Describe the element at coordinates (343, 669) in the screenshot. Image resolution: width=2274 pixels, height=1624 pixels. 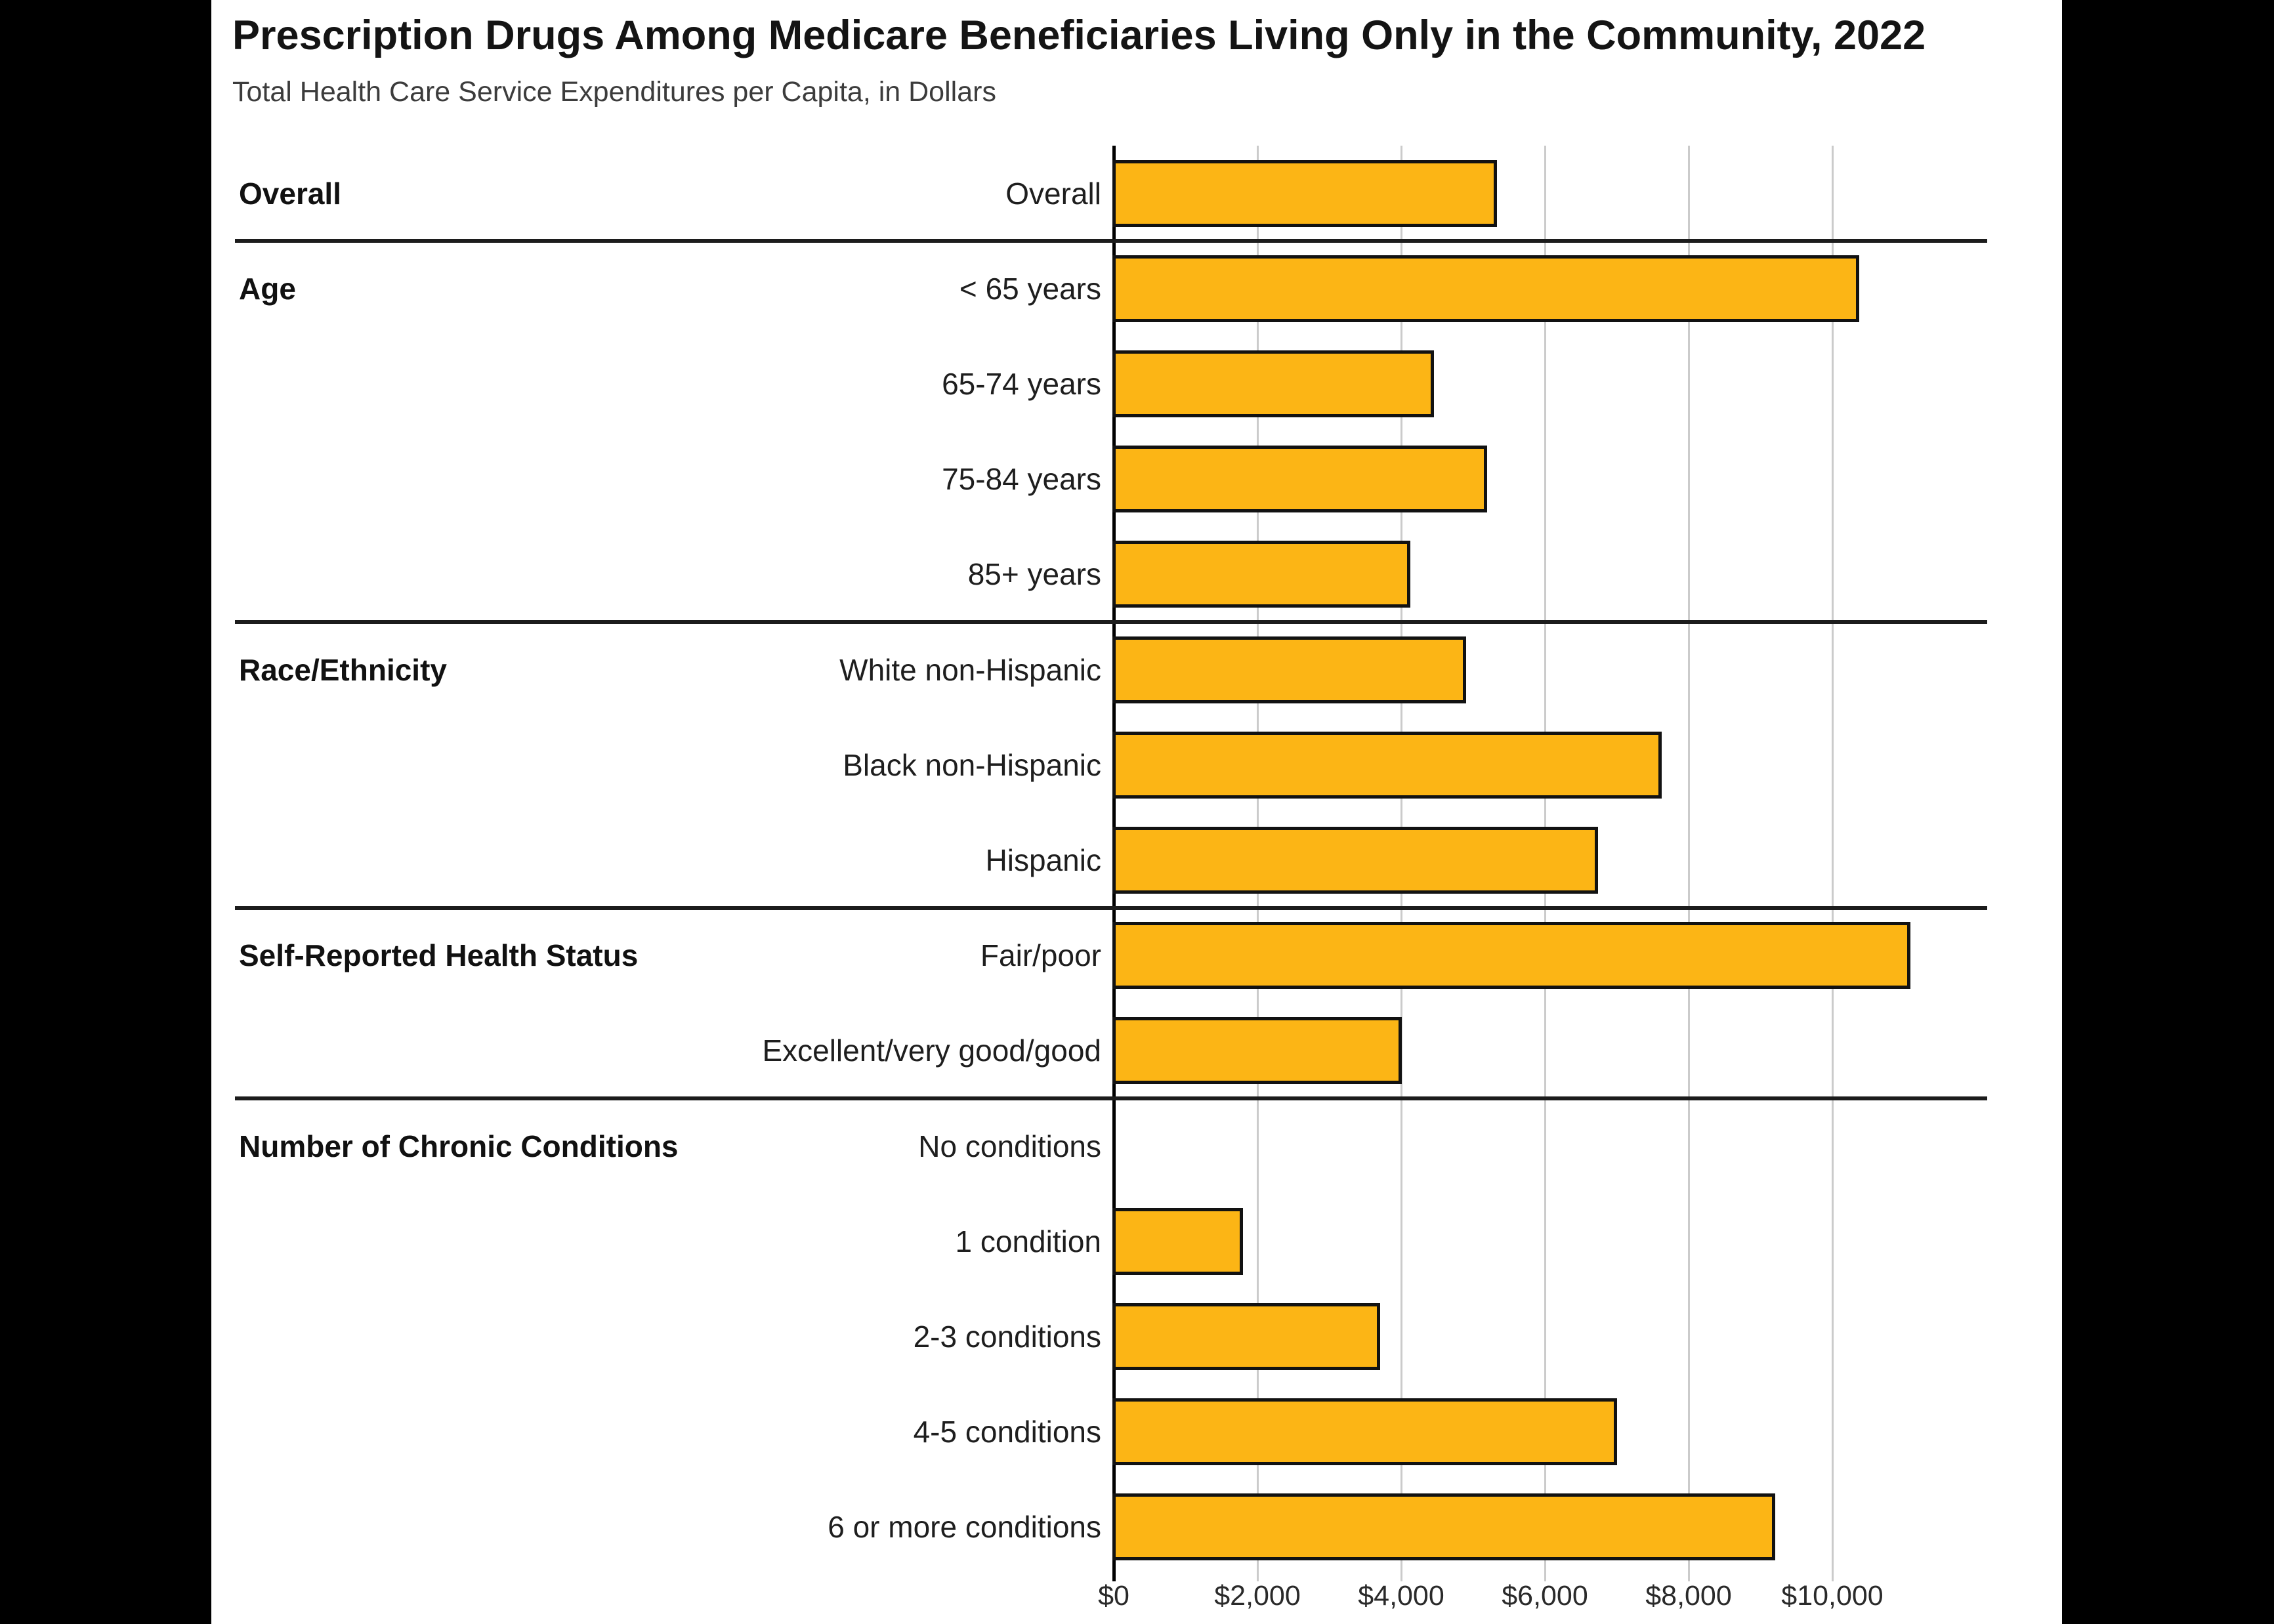
I see `group-label: Race/Ethnicity` at that location.